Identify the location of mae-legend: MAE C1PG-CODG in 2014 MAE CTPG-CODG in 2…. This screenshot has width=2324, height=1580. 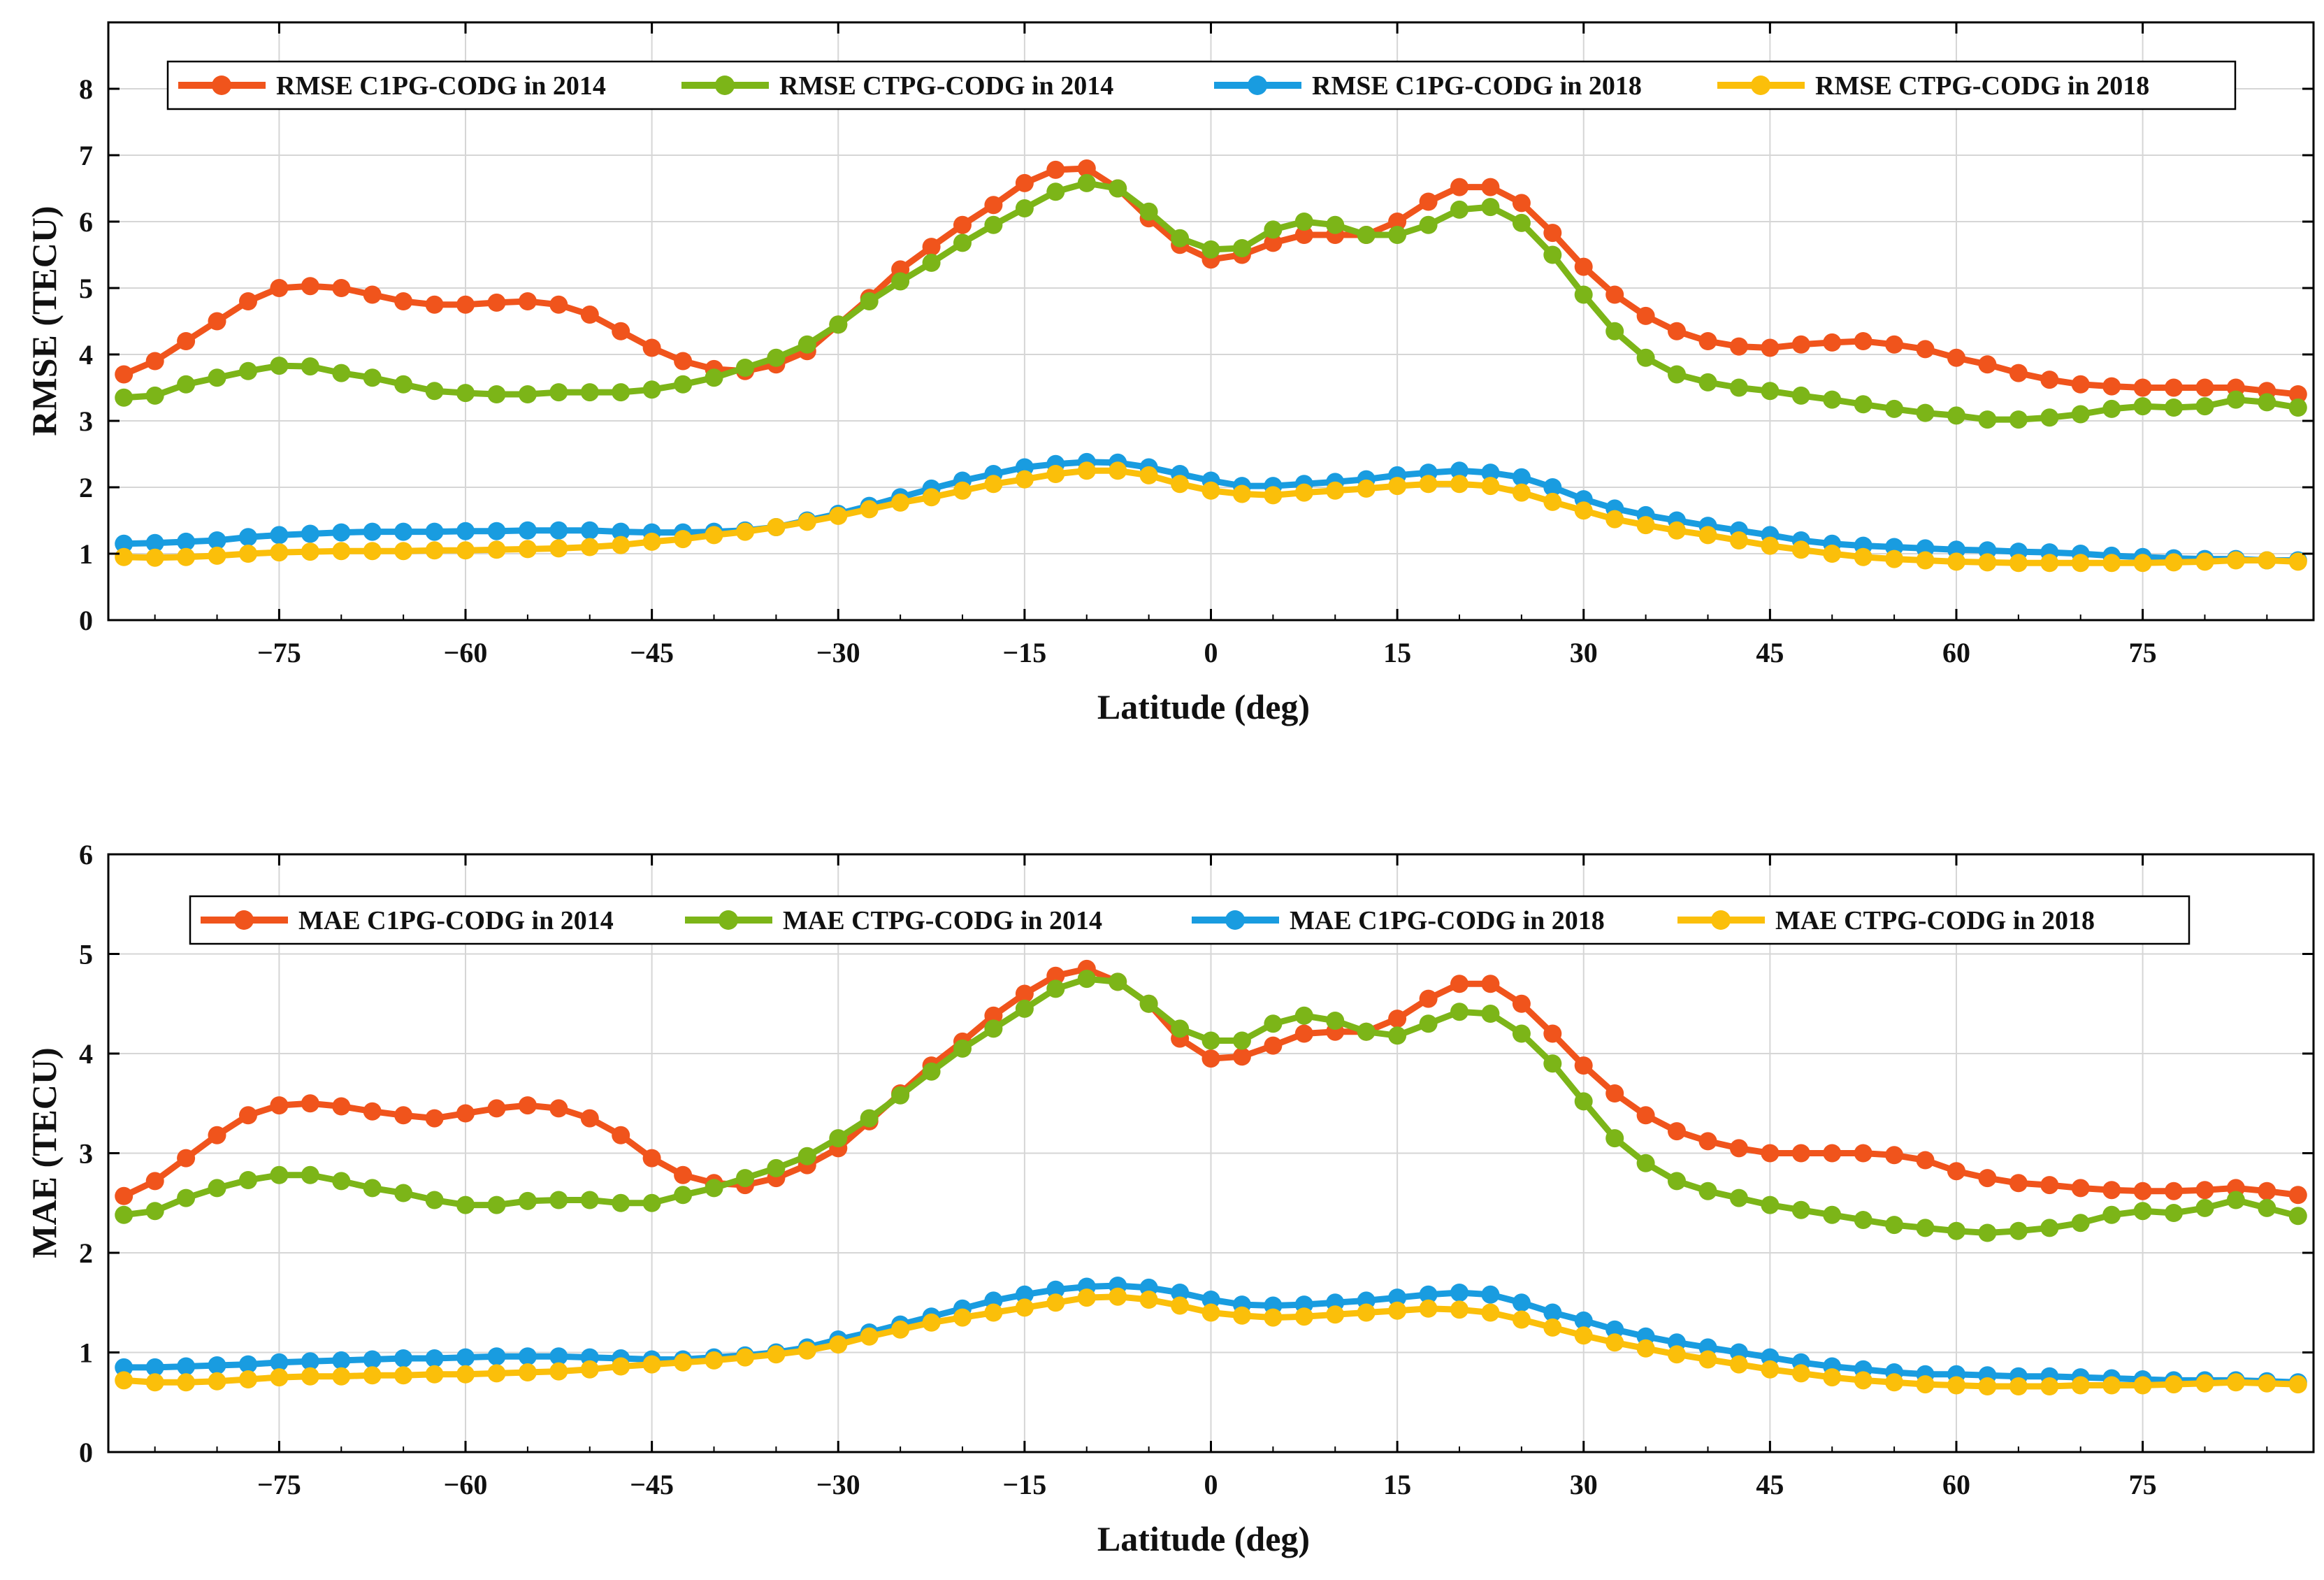
(1190, 920).